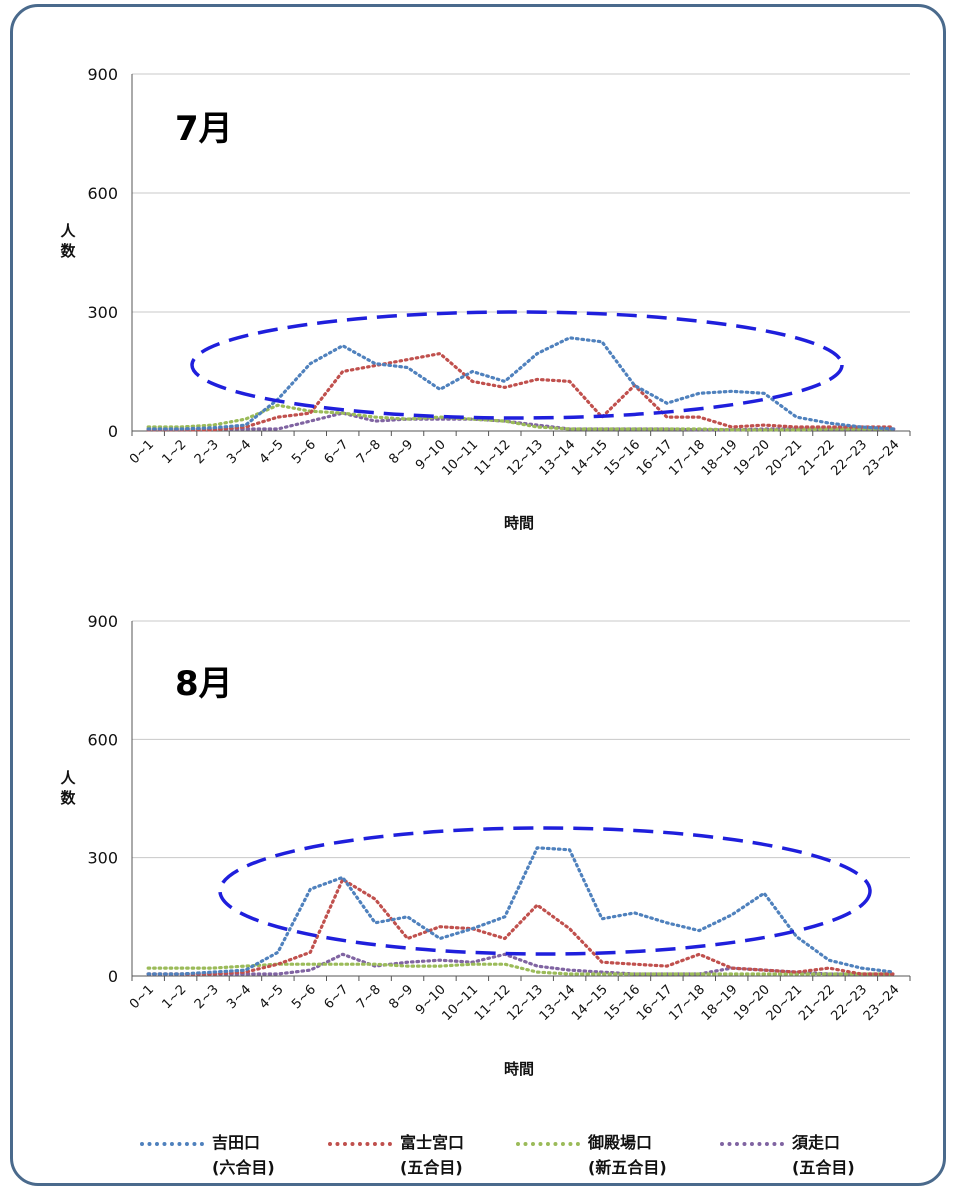 This screenshot has width=958, height=1192. Describe the element at coordinates (823, 1155) in the screenshot. I see `legend-label: 須走口 (五合目)` at that location.